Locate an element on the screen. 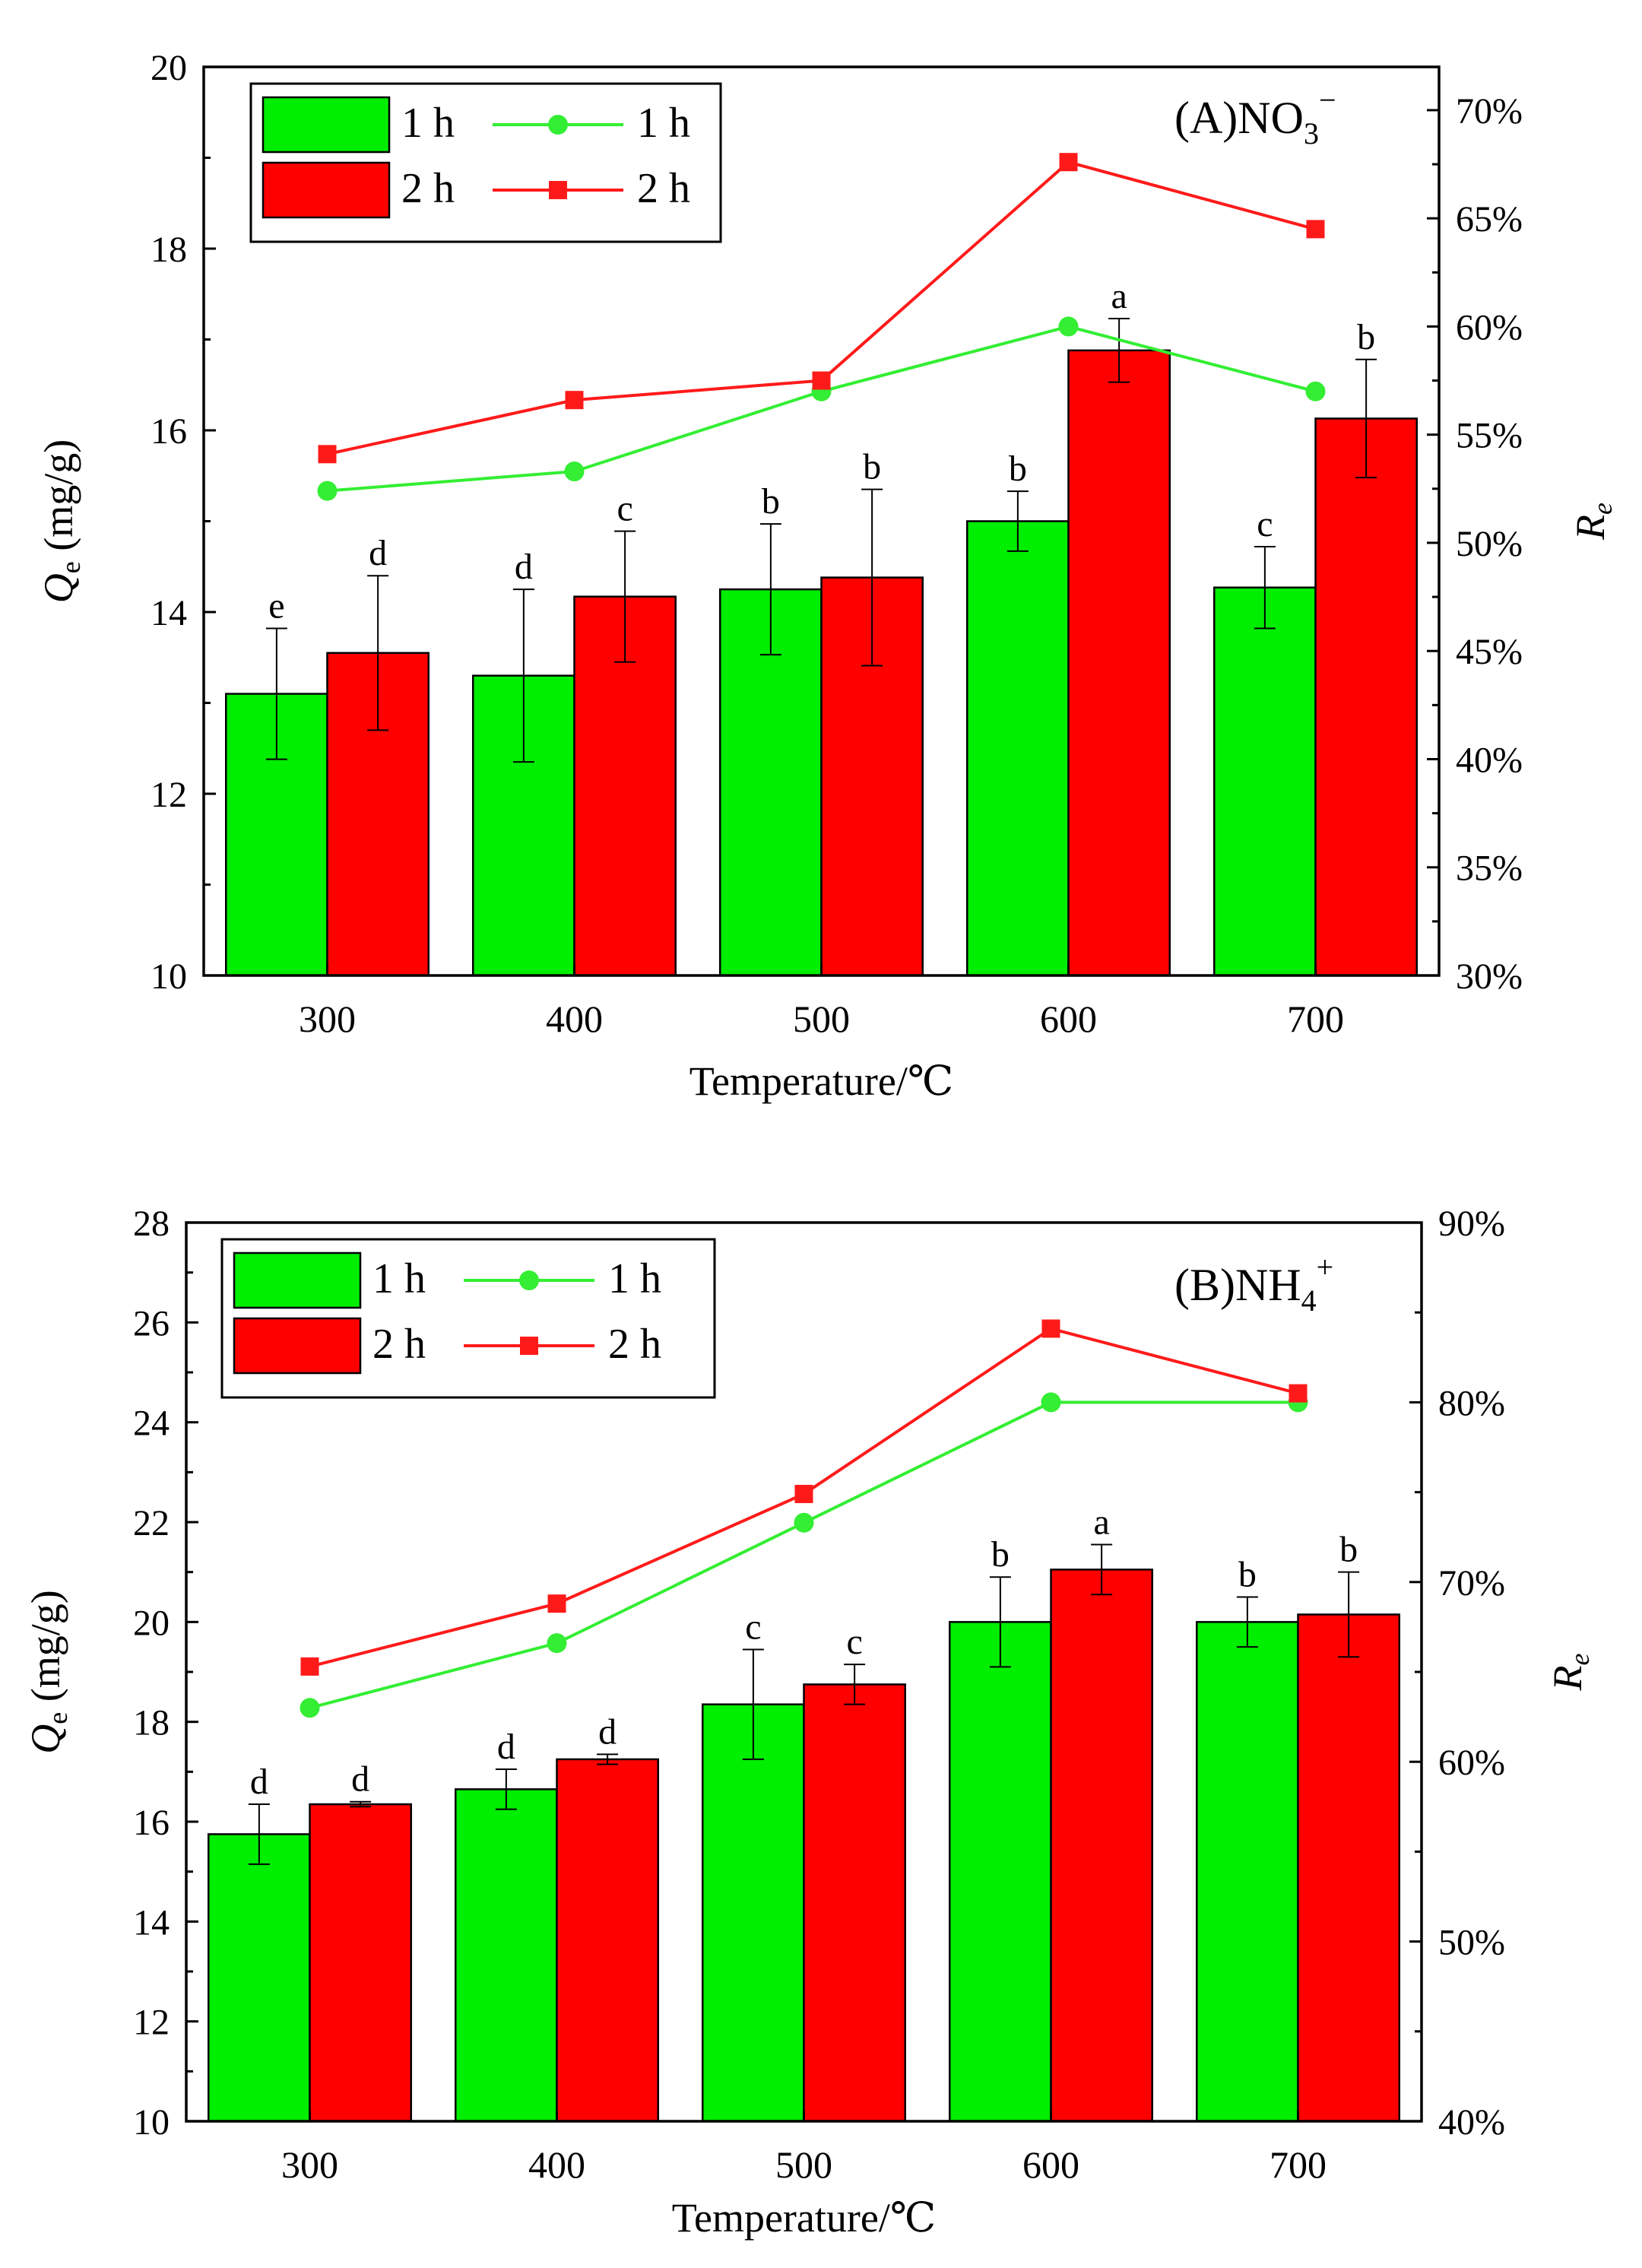  panel-label-main: (A)NO is located at coordinates (1239, 118).